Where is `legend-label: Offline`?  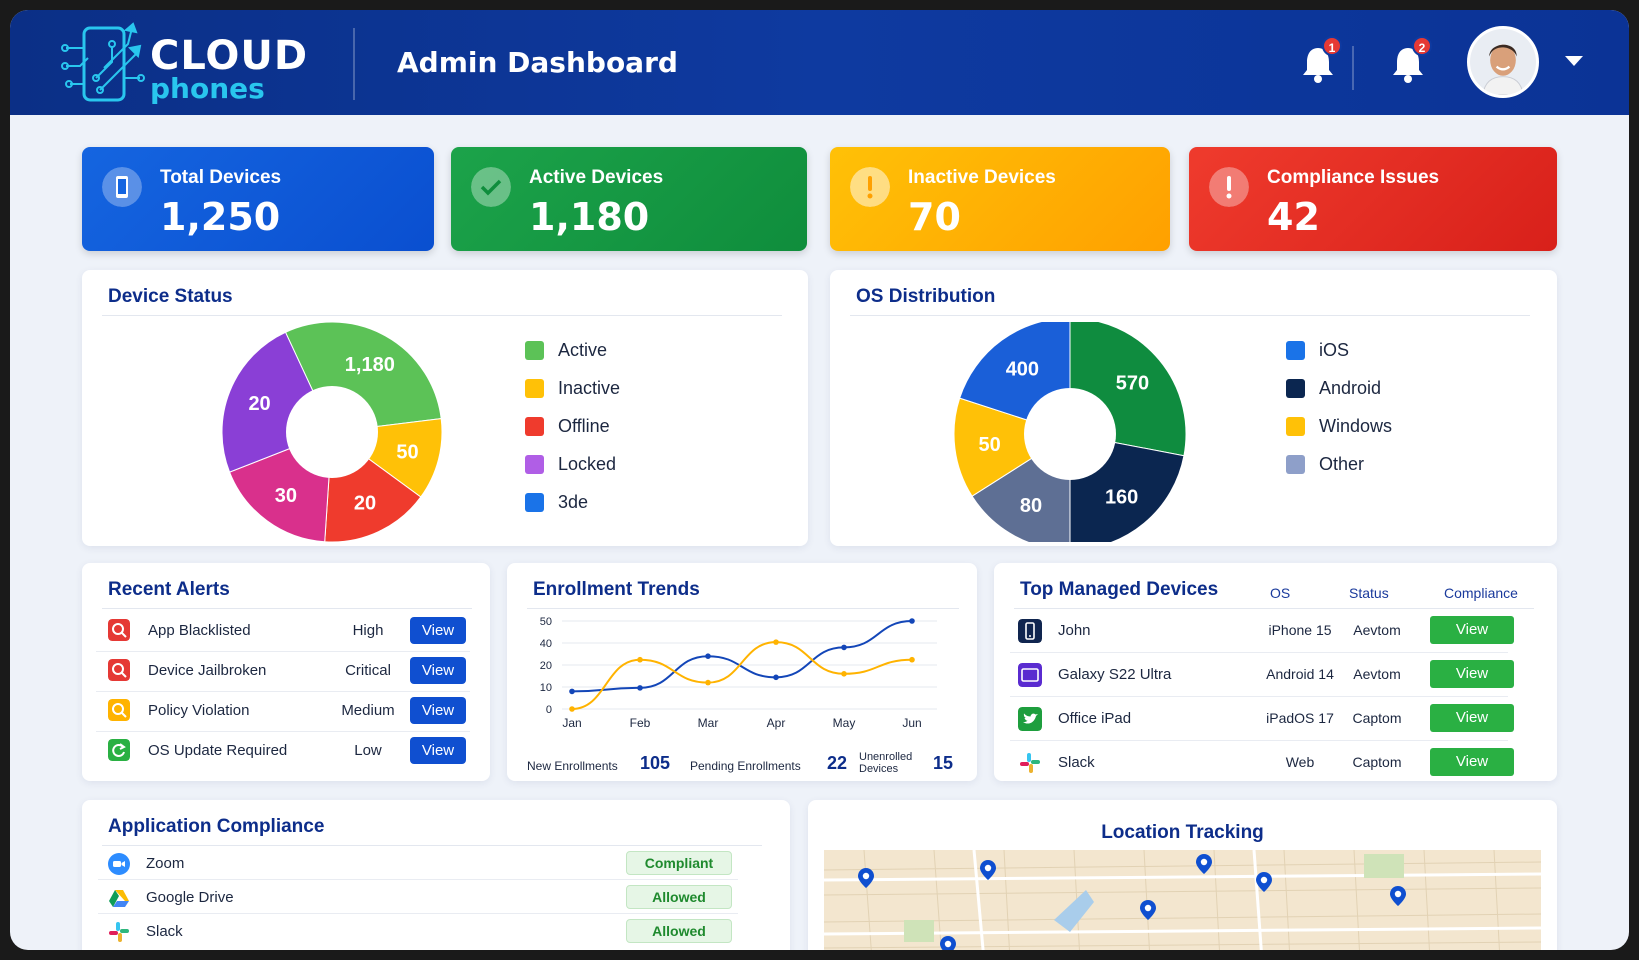 legend-label: Offline is located at coordinates (584, 426).